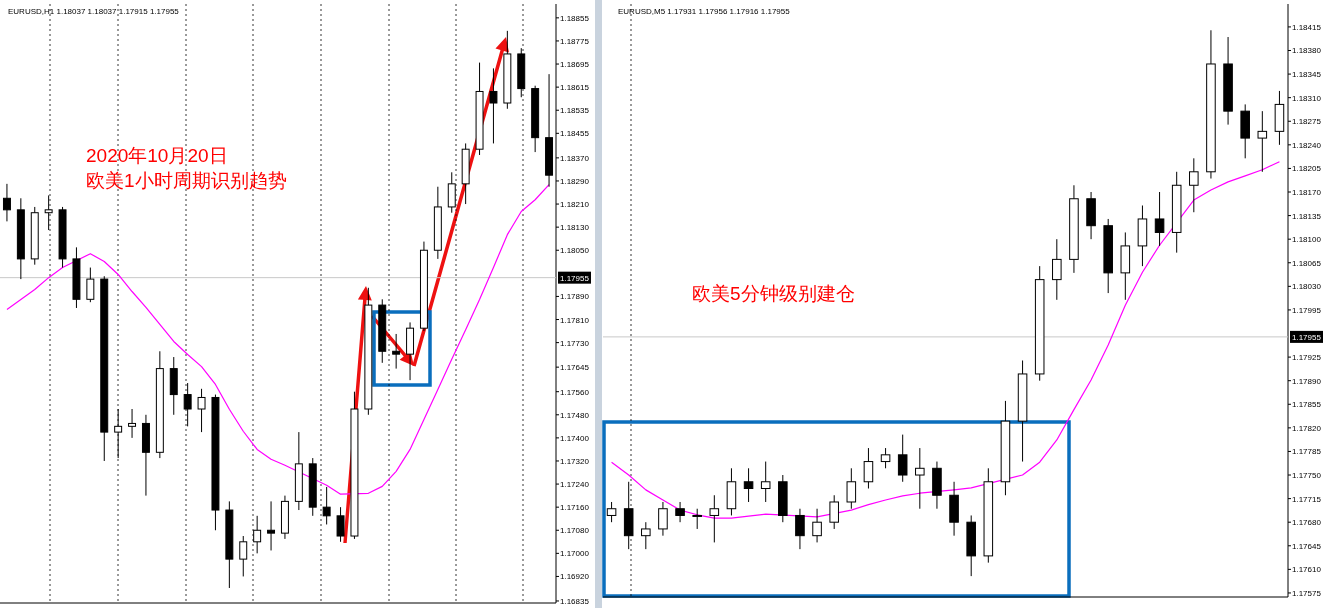 This screenshot has height=608, width=1324. What do you see at coordinates (1307, 169) in the screenshot?
I see `y-tick-label: 1.18205` at bounding box center [1307, 169].